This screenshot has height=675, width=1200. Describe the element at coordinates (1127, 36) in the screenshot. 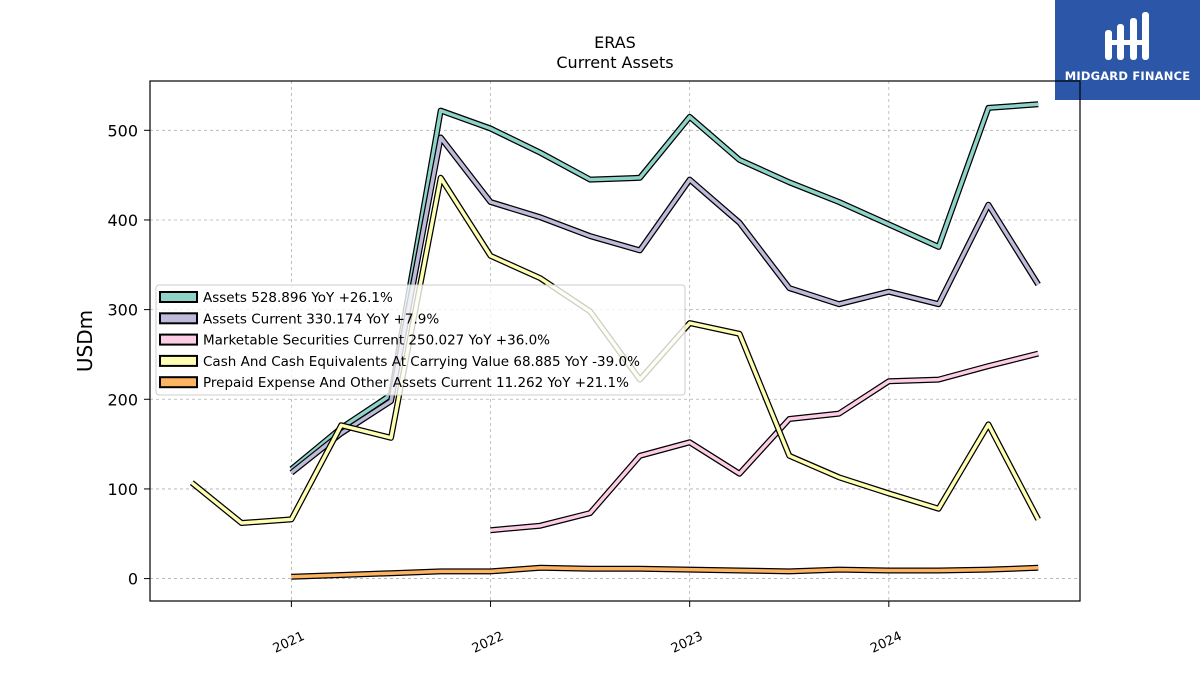

I see `midgard-logo-icon` at that location.